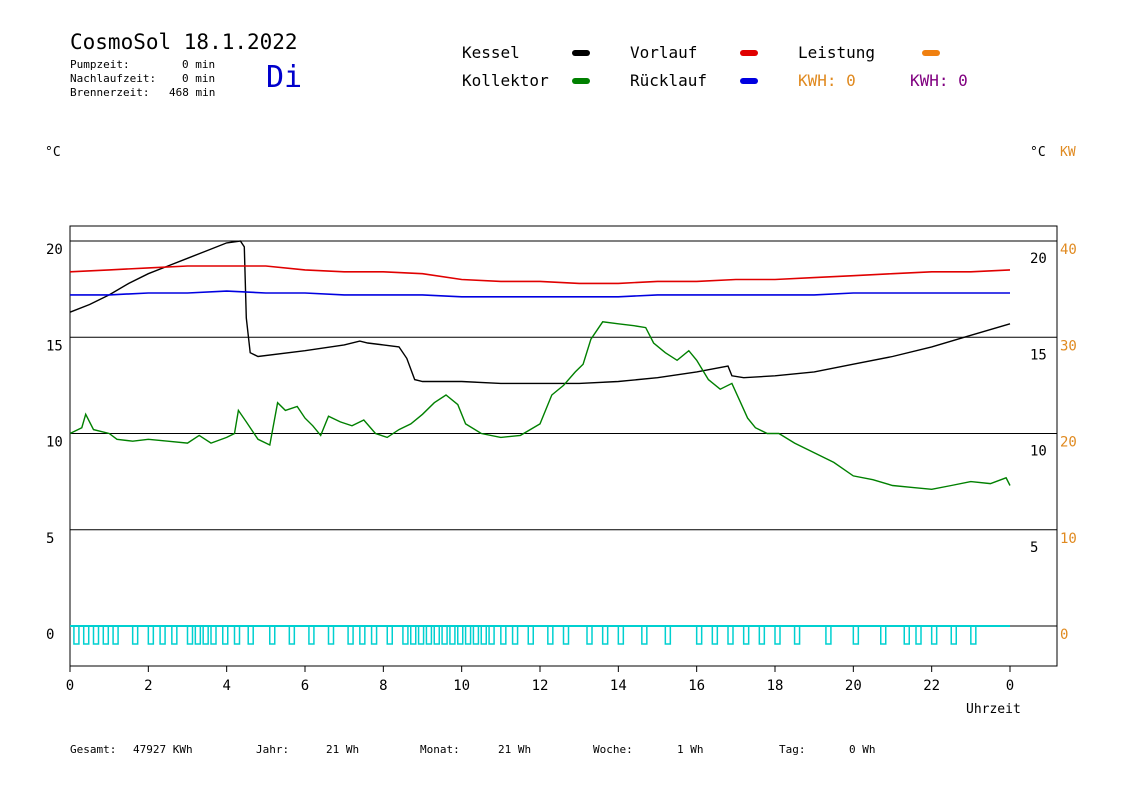 The image size is (1148, 812). I want to click on x-tick-label-7: 14, so click(618, 686).